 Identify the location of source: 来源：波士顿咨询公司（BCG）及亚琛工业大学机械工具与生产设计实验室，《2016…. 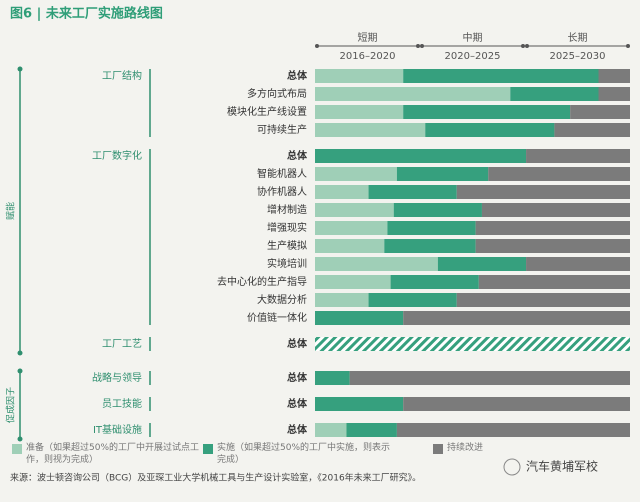
(215, 478).